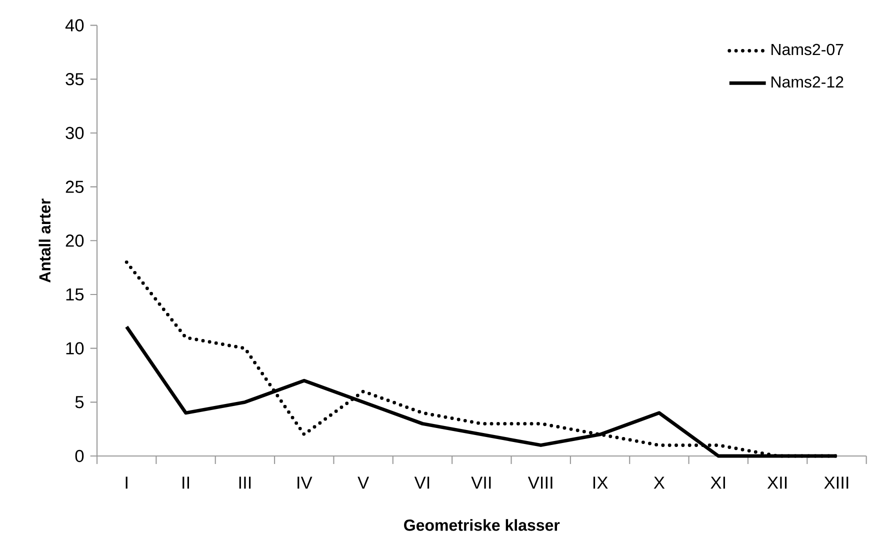 This screenshot has height=556, width=881. What do you see at coordinates (79, 402) in the screenshot?
I see `y-tick-label: 5` at bounding box center [79, 402].